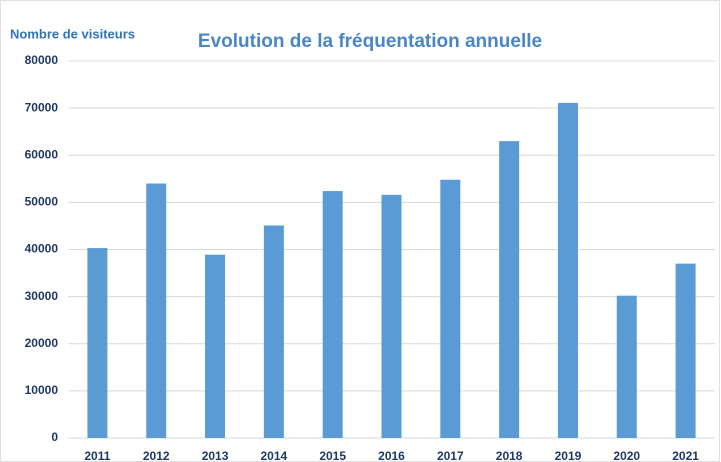 The image size is (721, 462). What do you see at coordinates (42, 154) in the screenshot?
I see `y-tick-label: 60000` at bounding box center [42, 154].